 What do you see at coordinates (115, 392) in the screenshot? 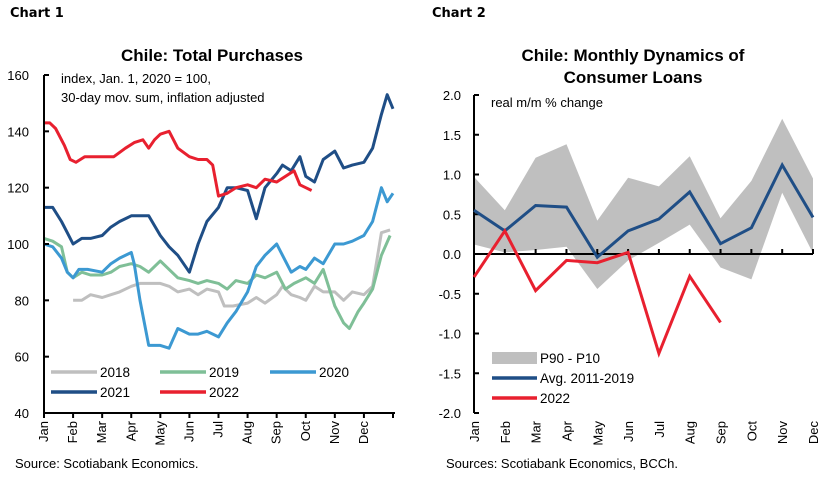
I see `legend-label-2021: 2021` at bounding box center [115, 392].